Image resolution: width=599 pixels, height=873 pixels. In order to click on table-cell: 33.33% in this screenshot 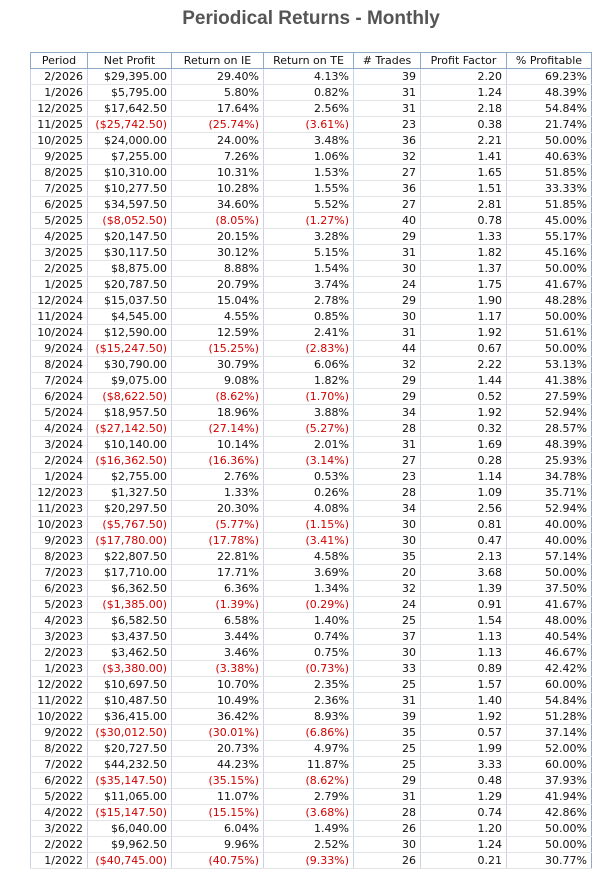, I will do `click(549, 188)`.